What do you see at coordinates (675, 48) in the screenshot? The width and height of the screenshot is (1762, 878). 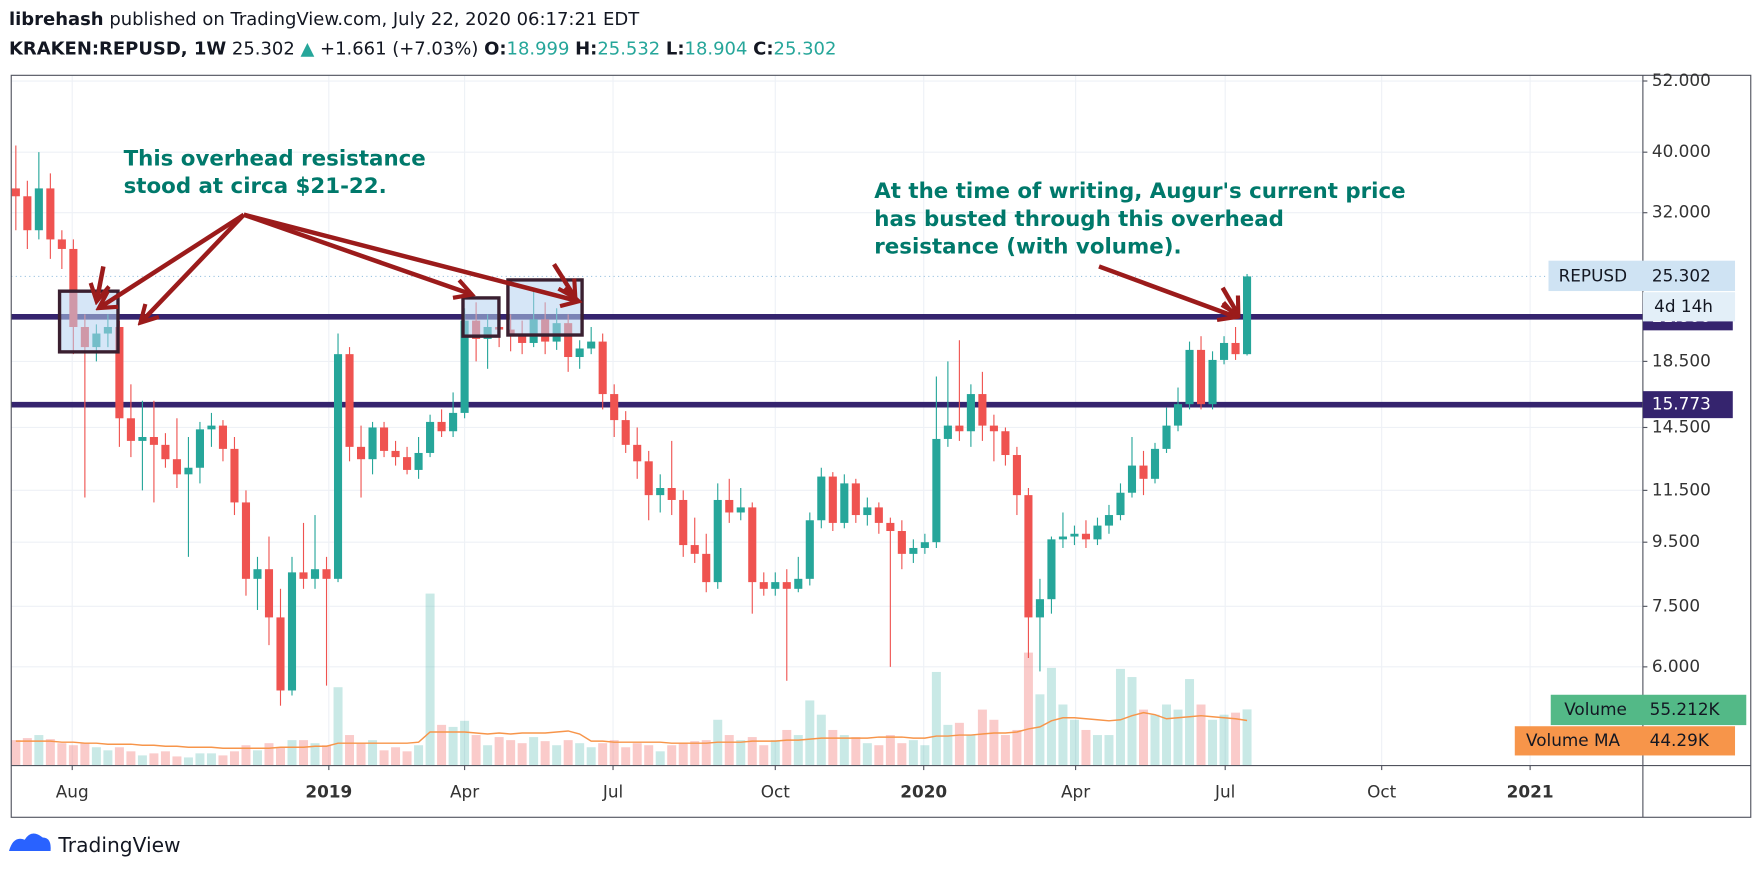 I see `ohlc-label: L:` at bounding box center [675, 48].